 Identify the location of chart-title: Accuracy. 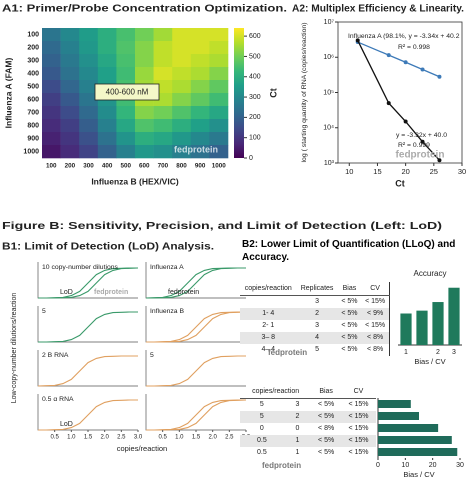
(430, 273).